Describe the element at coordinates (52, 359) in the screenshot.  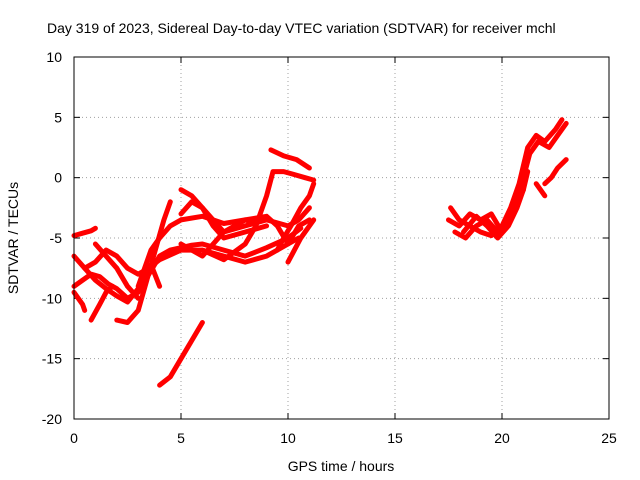
I see `y-tick-label: -15` at that location.